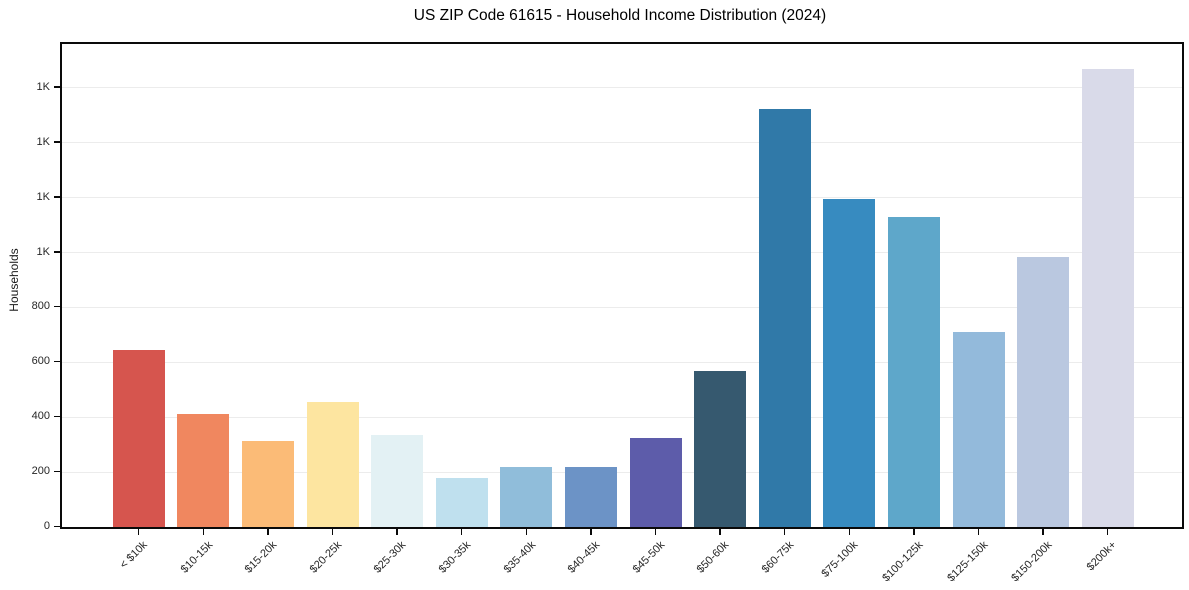  I want to click on y-tick-label: 400, so click(40, 416).